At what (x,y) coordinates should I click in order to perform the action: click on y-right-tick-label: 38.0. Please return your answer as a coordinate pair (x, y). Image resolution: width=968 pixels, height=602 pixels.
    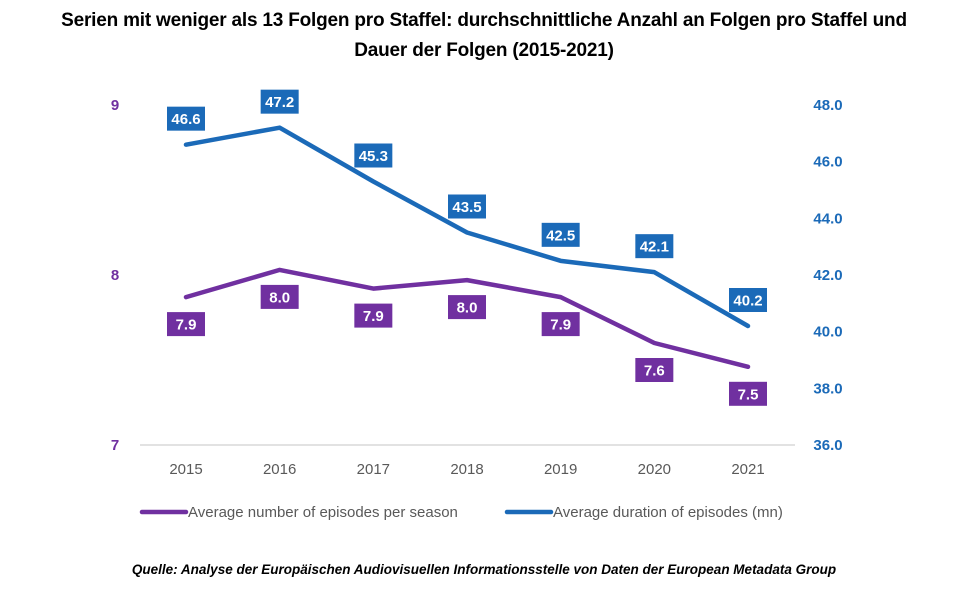
    Looking at the image, I should click on (827, 388).